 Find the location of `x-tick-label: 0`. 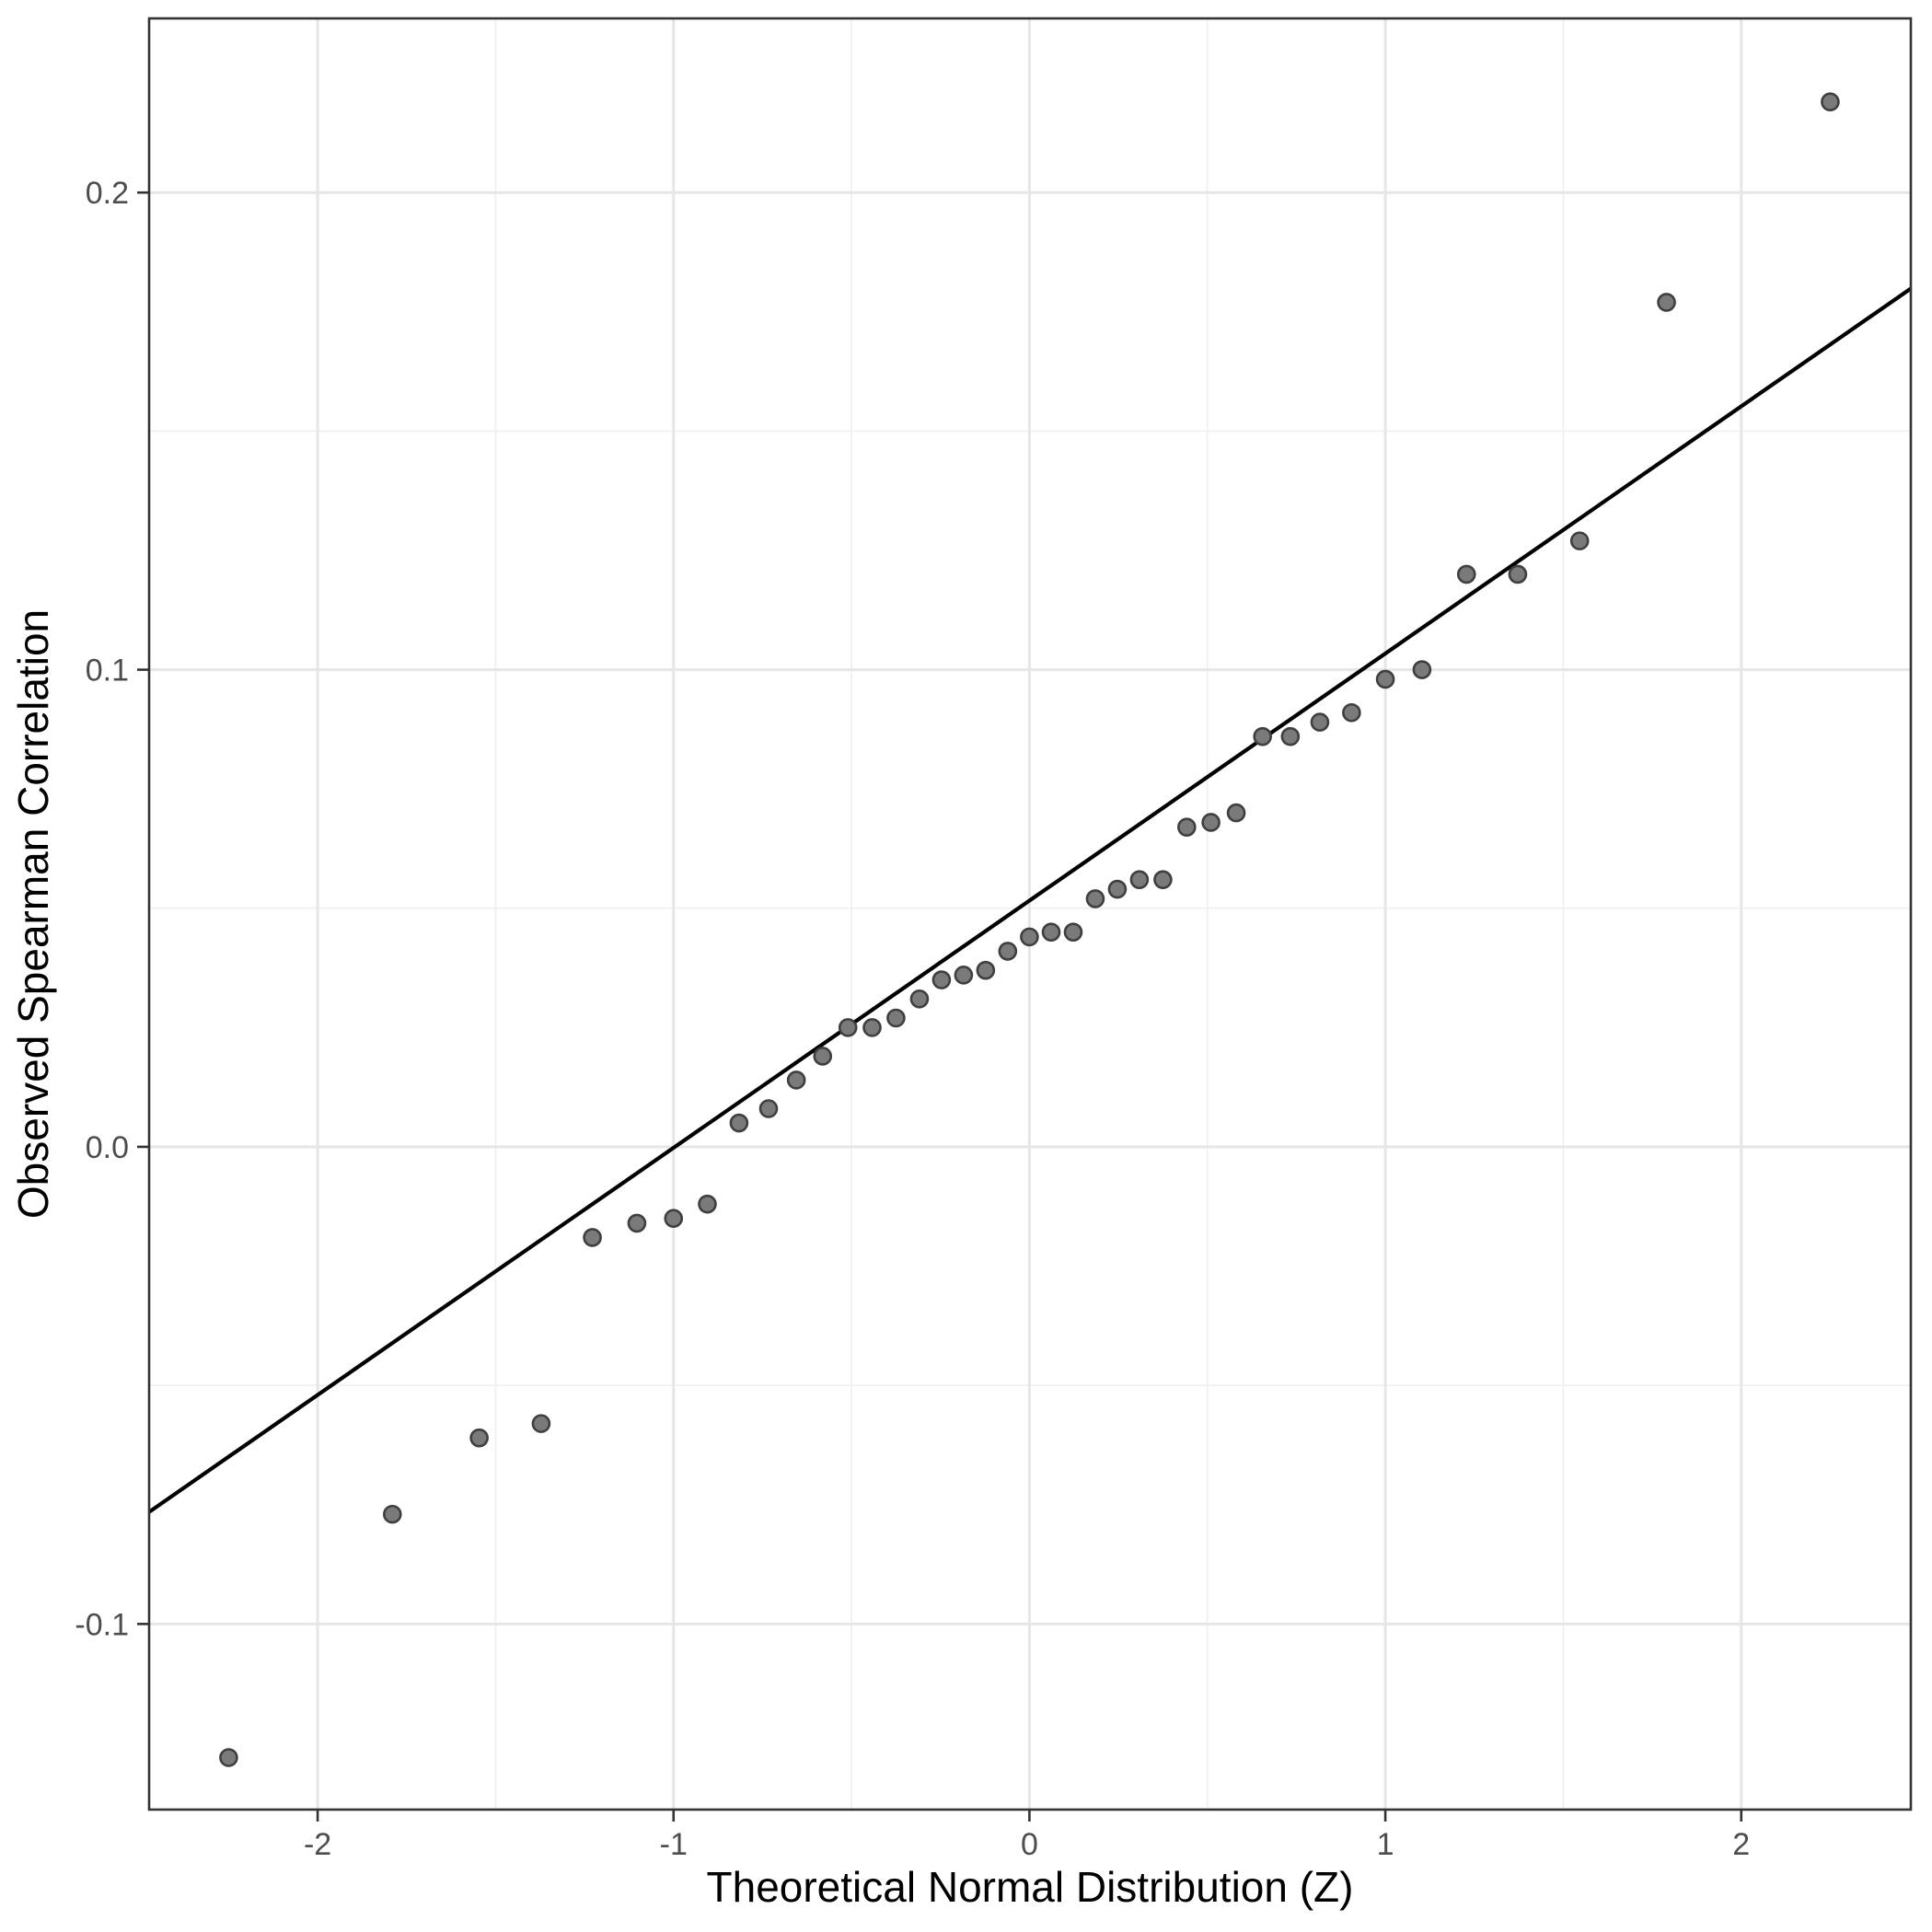

x-tick-label: 0 is located at coordinates (1029, 1845).